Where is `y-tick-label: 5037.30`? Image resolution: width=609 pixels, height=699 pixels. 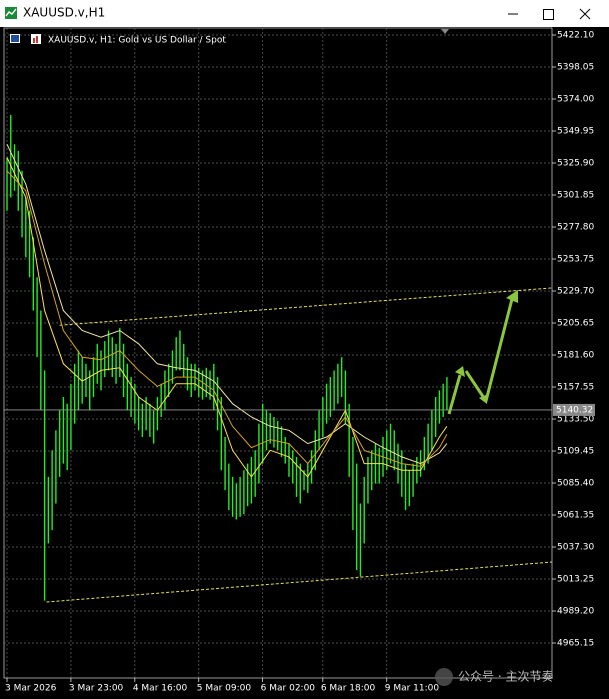 y-tick-label: 5037.30 is located at coordinates (575, 548).